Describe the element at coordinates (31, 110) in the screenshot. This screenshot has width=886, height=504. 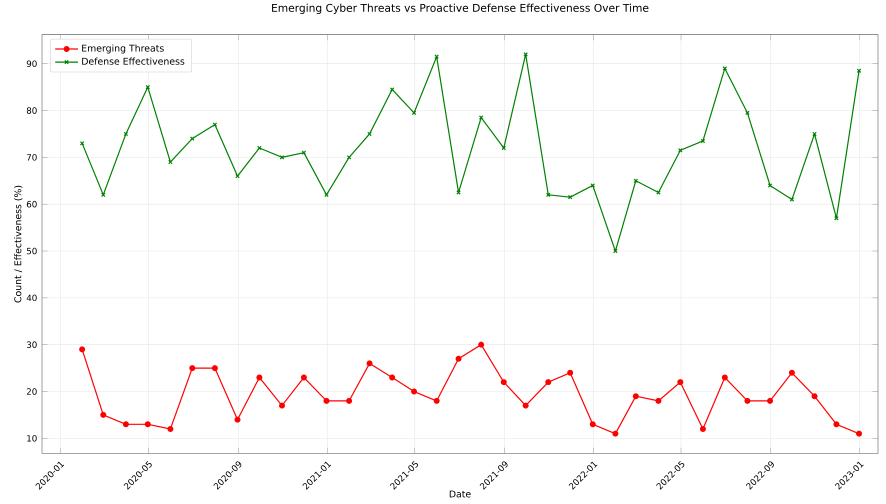
I see `y-tick-label: 80` at that location.